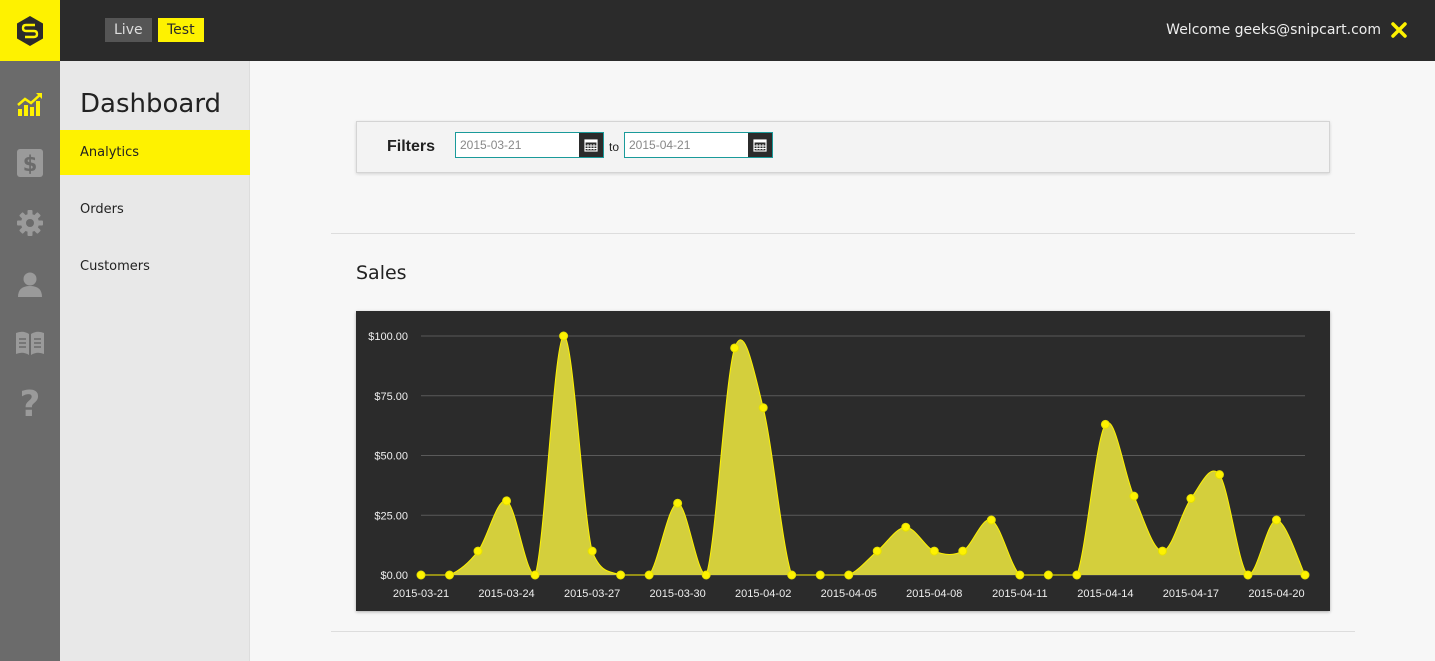  I want to click on gear-icon, so click(30, 223).